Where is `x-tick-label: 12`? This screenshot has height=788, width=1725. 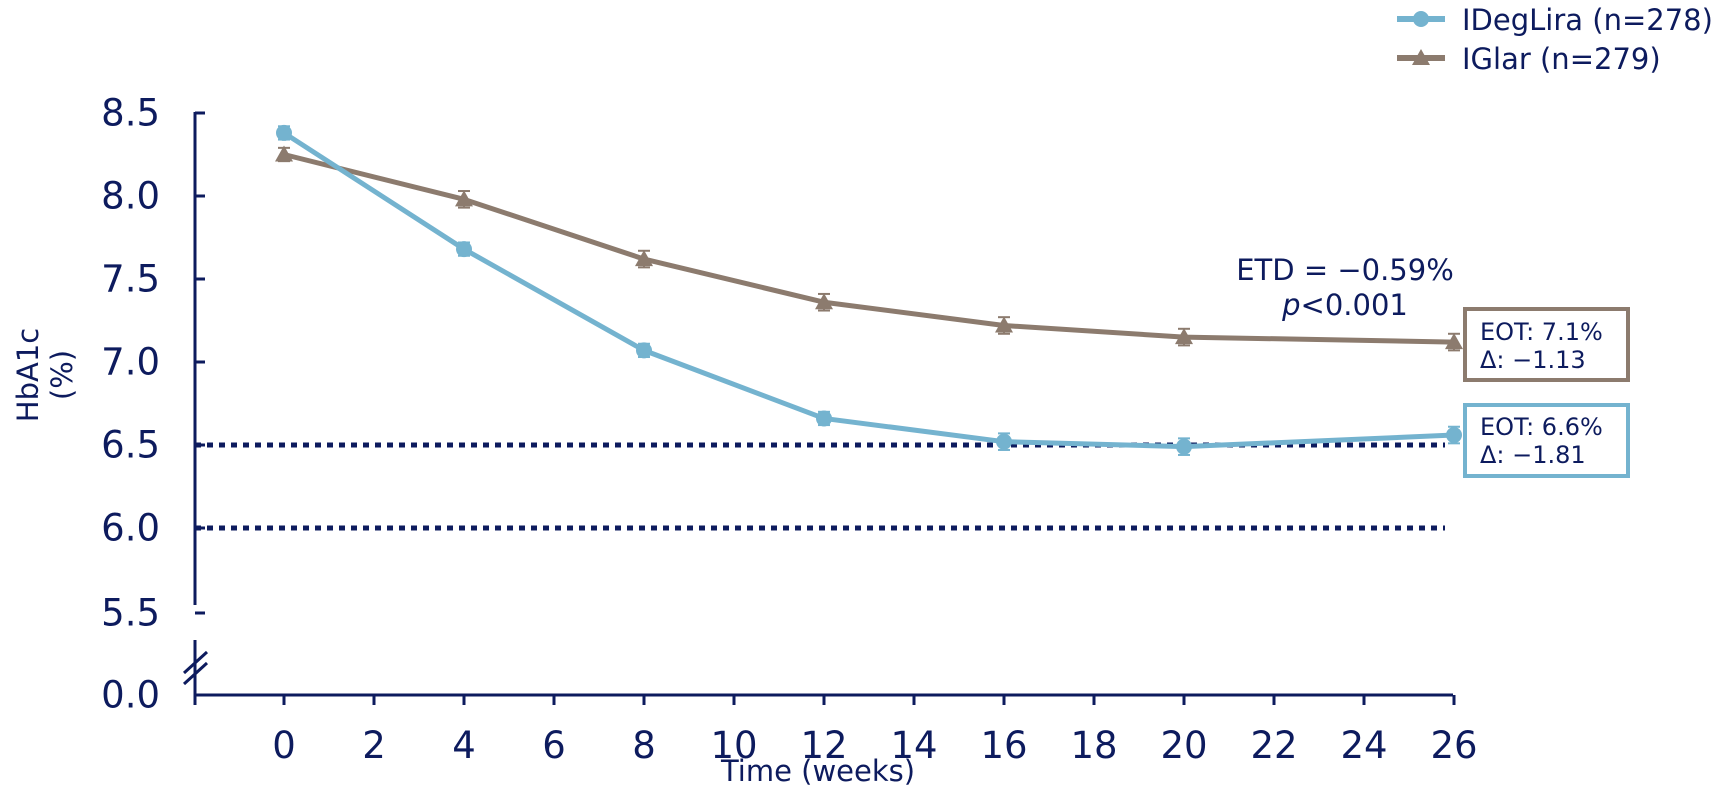 x-tick-label: 12 is located at coordinates (823, 745).